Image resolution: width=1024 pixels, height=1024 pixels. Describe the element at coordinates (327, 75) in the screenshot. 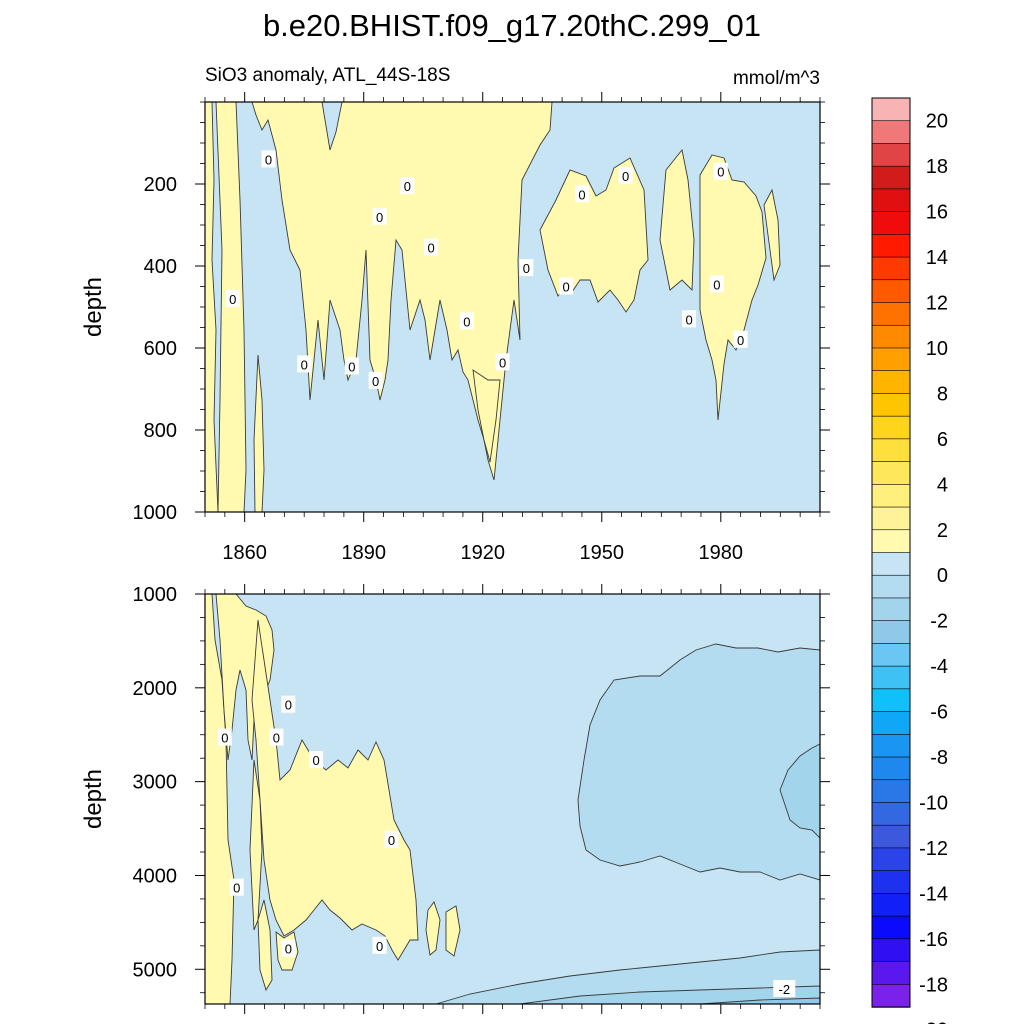

I see `top-panel-subtitle: SiO3 anomaly, ATL_44S-18S` at that location.